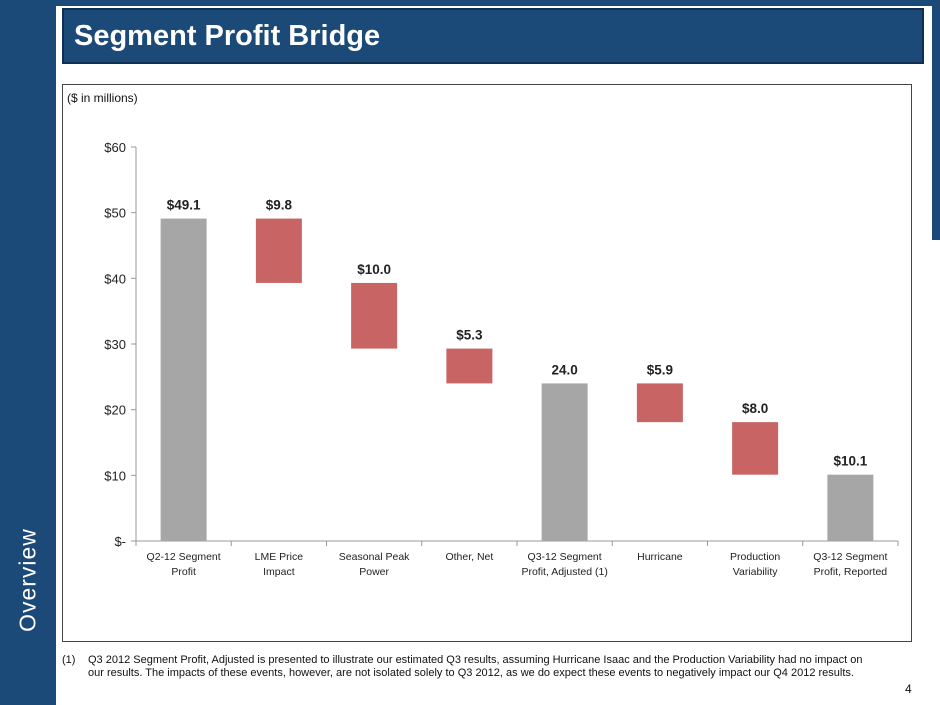 The image size is (940, 705). I want to click on bar-value-label: $10.0, so click(374, 269).